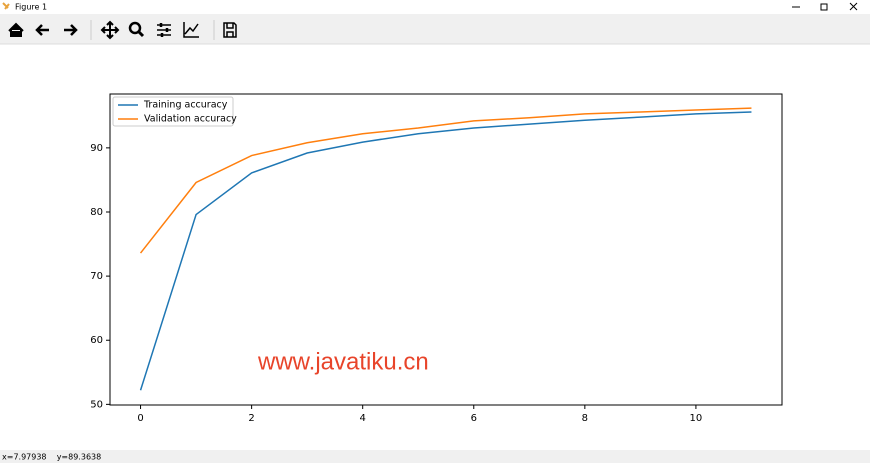 Image resolution: width=870 pixels, height=467 pixels. What do you see at coordinates (474, 418) in the screenshot?
I see `x-tick-label: 6` at bounding box center [474, 418].